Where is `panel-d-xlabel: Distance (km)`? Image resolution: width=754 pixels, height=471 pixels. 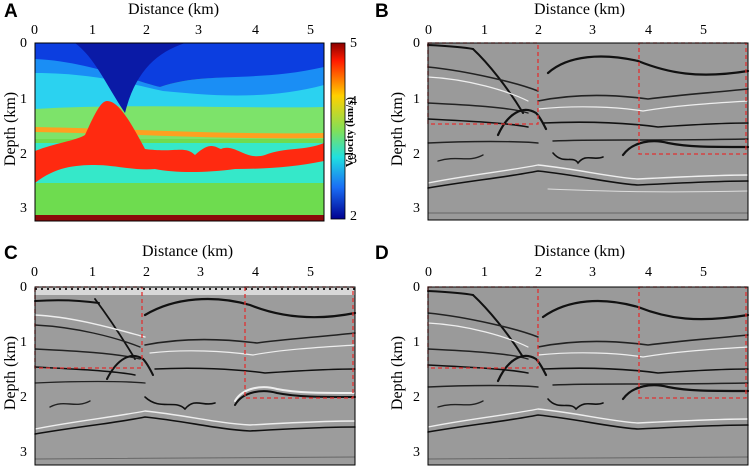
panel-d-xlabel: Distance (km) is located at coordinates (580, 251).